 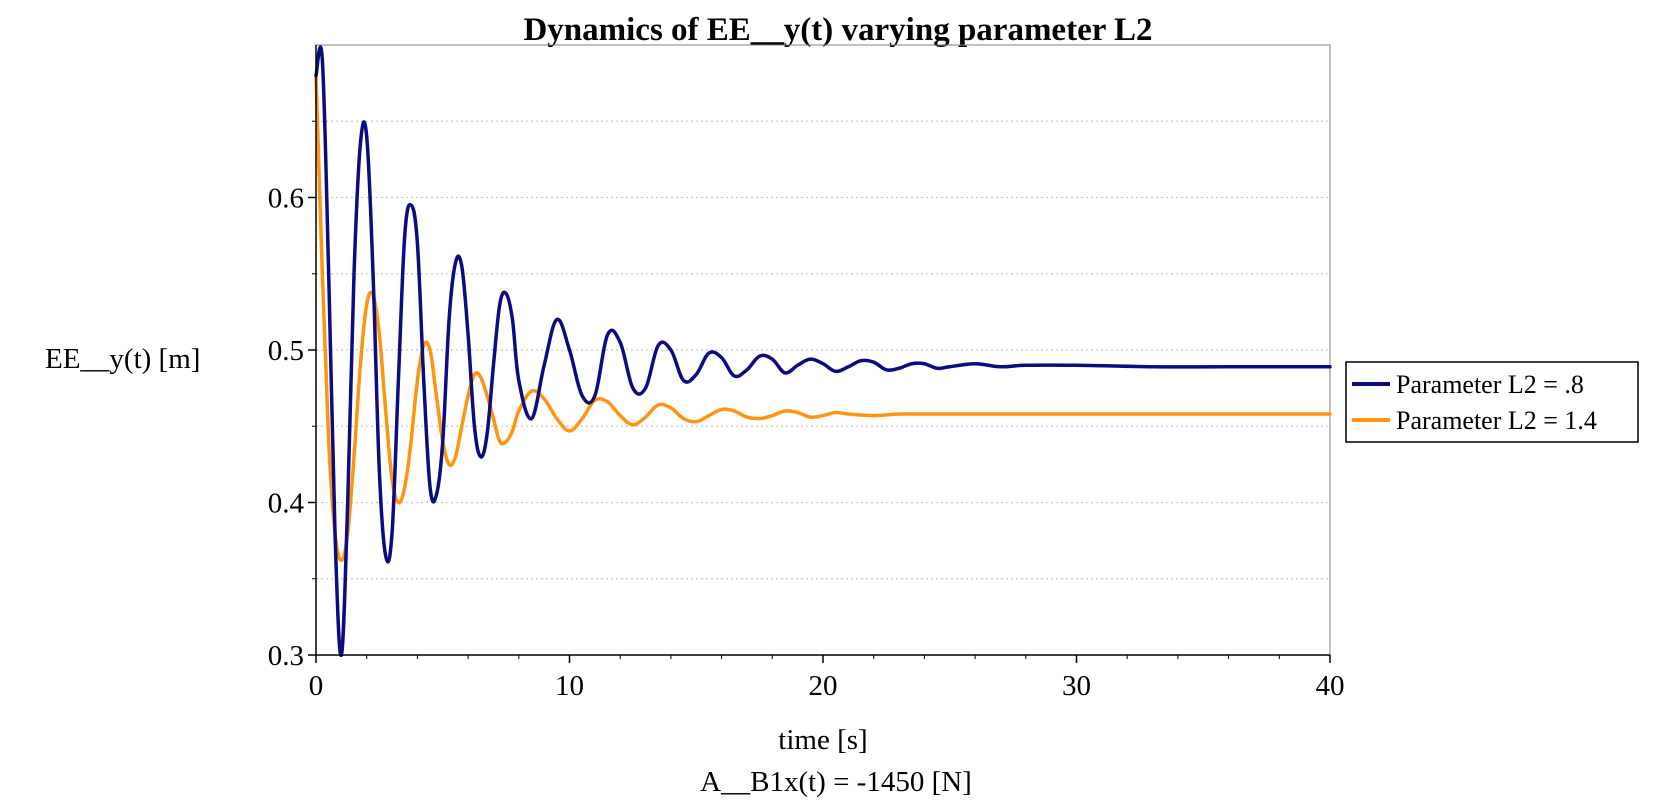 What do you see at coordinates (286, 656) in the screenshot?
I see `y-tick-label: 0.3` at bounding box center [286, 656].